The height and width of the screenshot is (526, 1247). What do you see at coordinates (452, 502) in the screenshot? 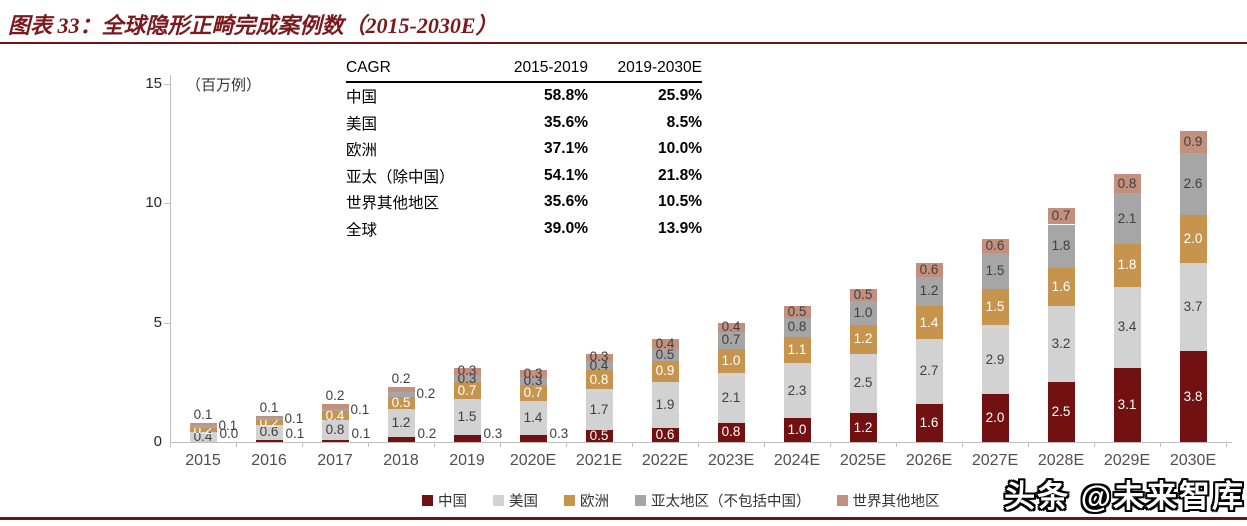
I see `legend-label: 中国` at bounding box center [452, 502].